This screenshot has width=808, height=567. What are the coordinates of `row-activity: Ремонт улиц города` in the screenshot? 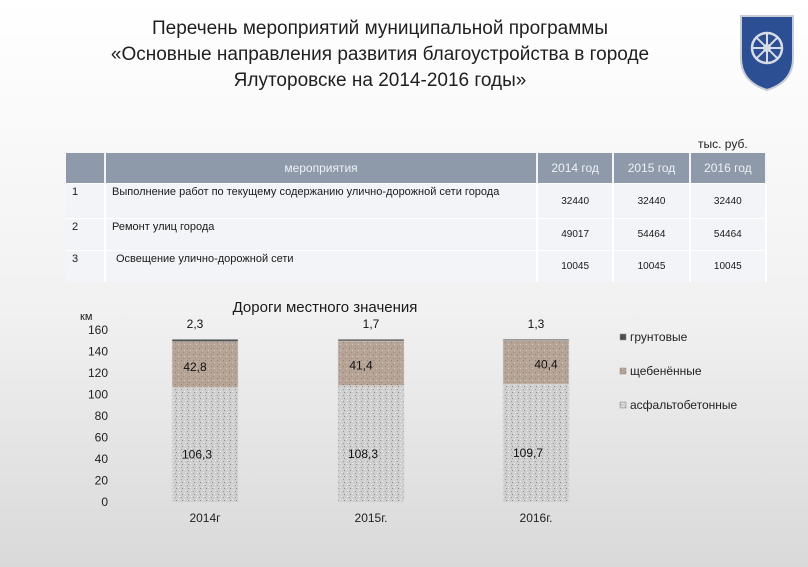 It's located at (322, 234).